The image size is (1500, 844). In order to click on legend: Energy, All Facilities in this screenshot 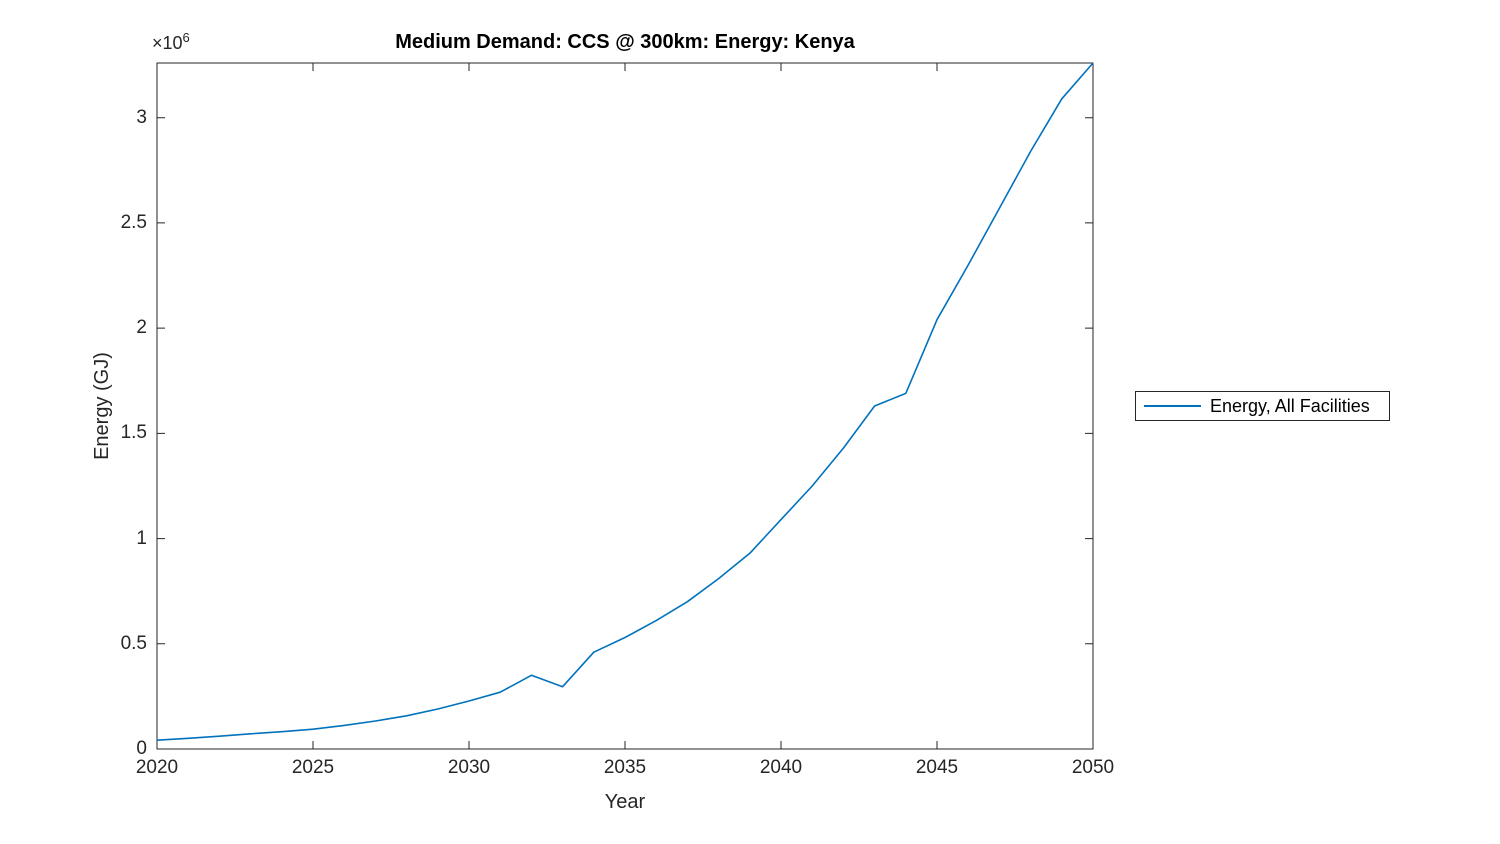, I will do `click(1262, 406)`.